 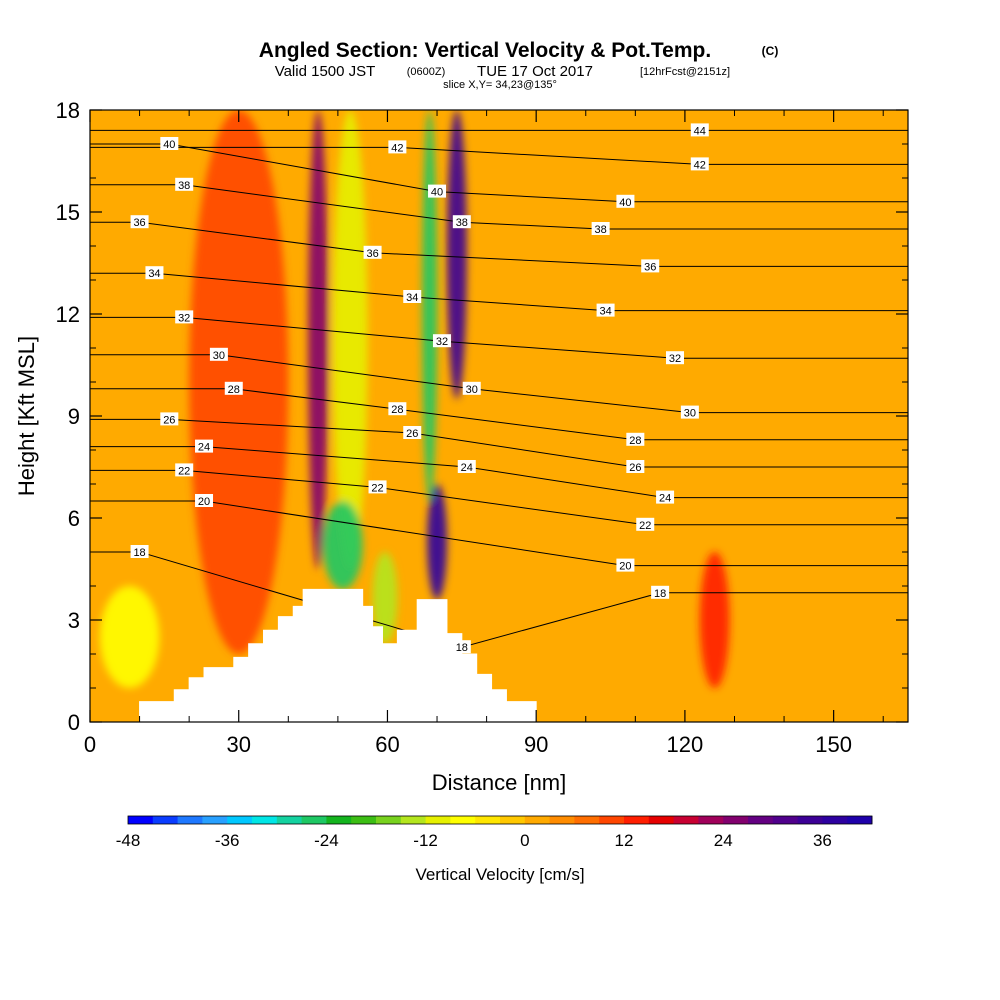 I want to click on y-tick-label: 3, so click(x=74, y=620).